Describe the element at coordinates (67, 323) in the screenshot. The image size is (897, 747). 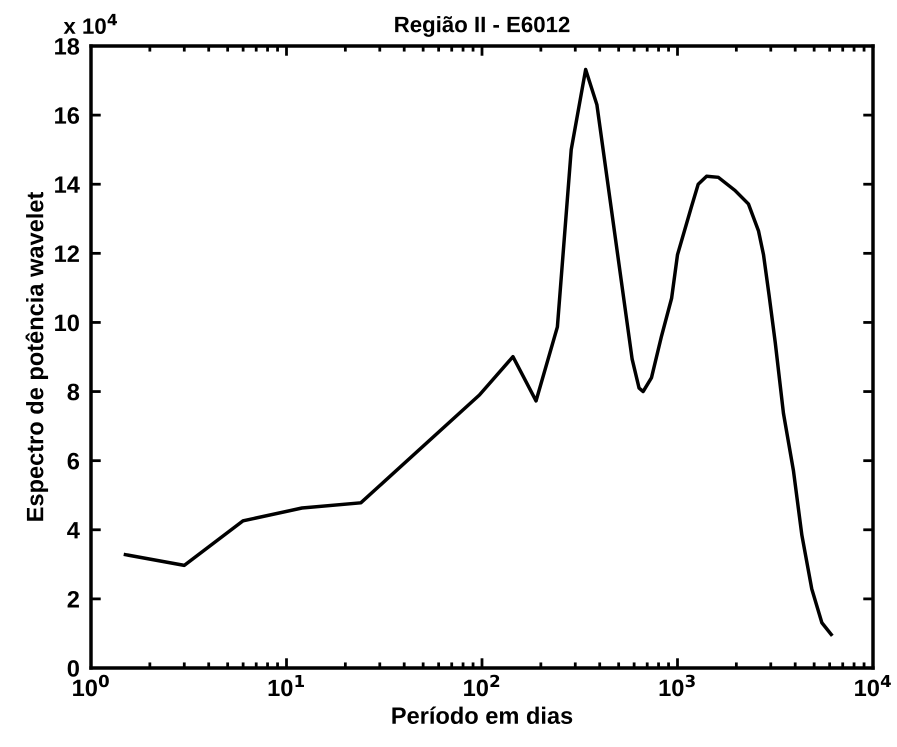
I see `y-tick-label: 10` at that location.